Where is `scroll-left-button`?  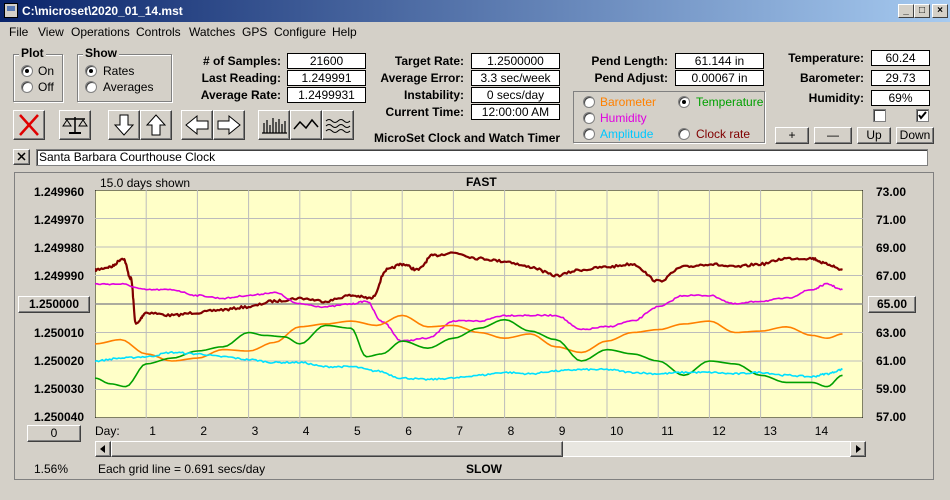 scroll-left-button is located at coordinates (197, 125).